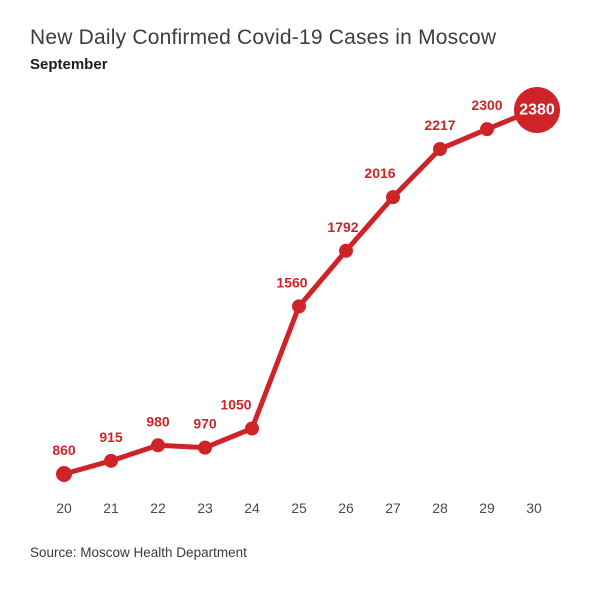 Image resolution: width=600 pixels, height=599 pixels. What do you see at coordinates (486, 105) in the screenshot?
I see `data-point-label: 2300` at bounding box center [486, 105].